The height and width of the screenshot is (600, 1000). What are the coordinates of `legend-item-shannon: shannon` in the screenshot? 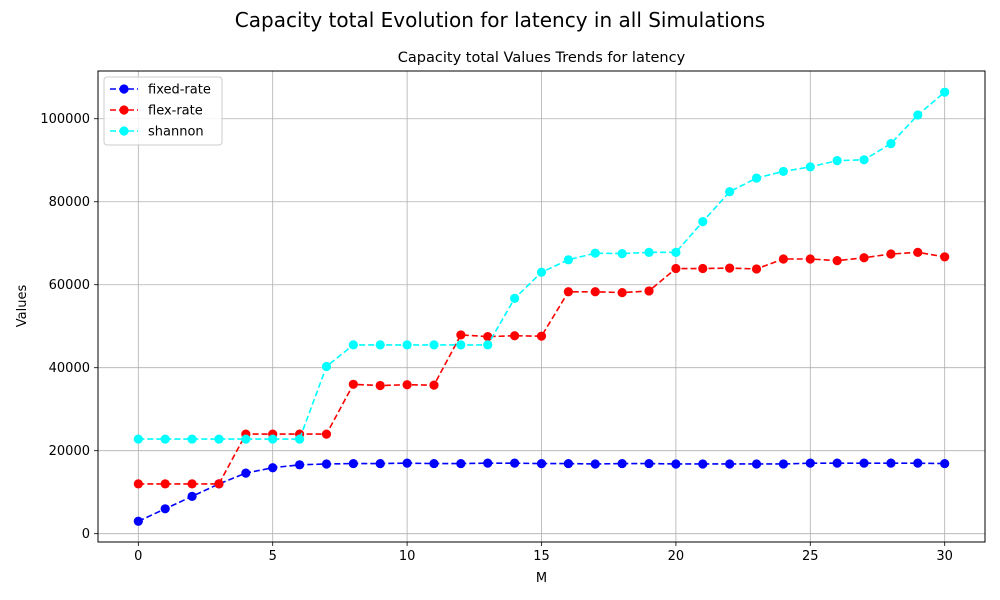 It's located at (157, 132).